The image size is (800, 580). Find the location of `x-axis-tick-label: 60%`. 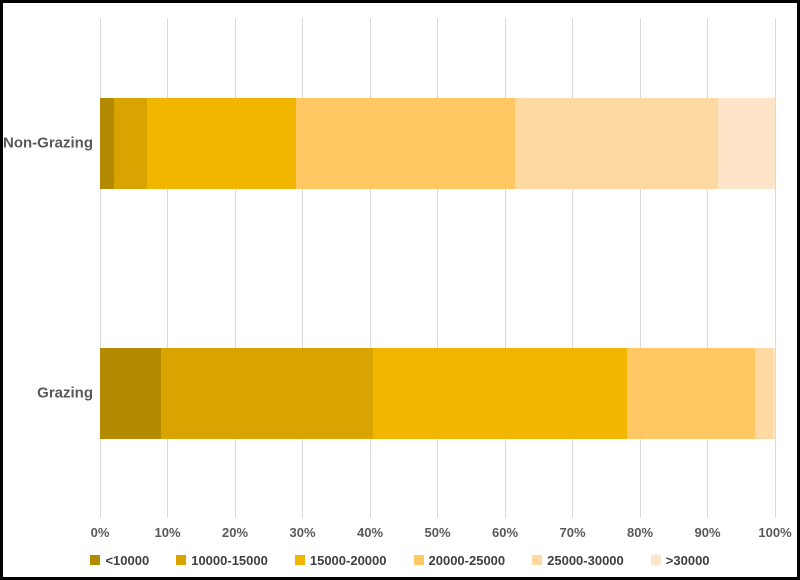

x-axis-tick-label: 60% is located at coordinates (505, 532).